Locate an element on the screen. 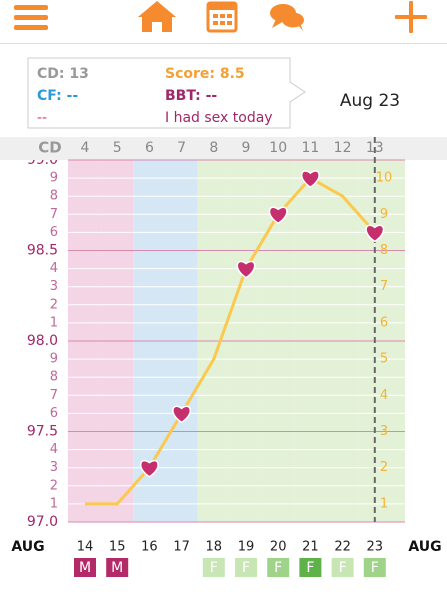  date-label: 23 is located at coordinates (375, 547).